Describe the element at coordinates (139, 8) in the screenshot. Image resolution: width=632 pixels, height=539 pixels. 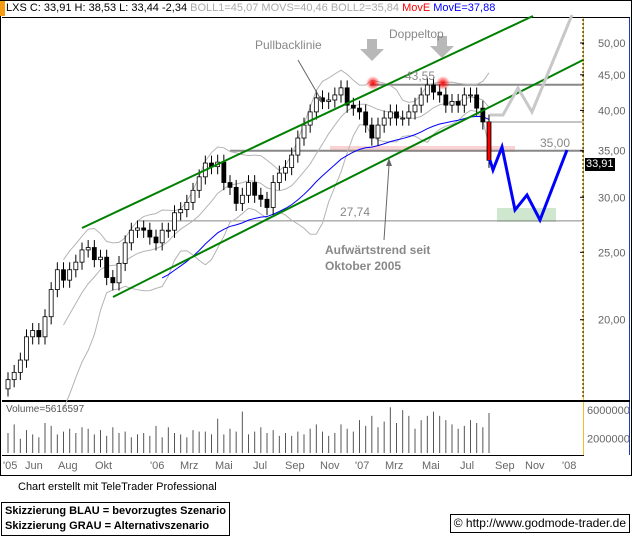
I see `low-value: L: 33,44` at that location.